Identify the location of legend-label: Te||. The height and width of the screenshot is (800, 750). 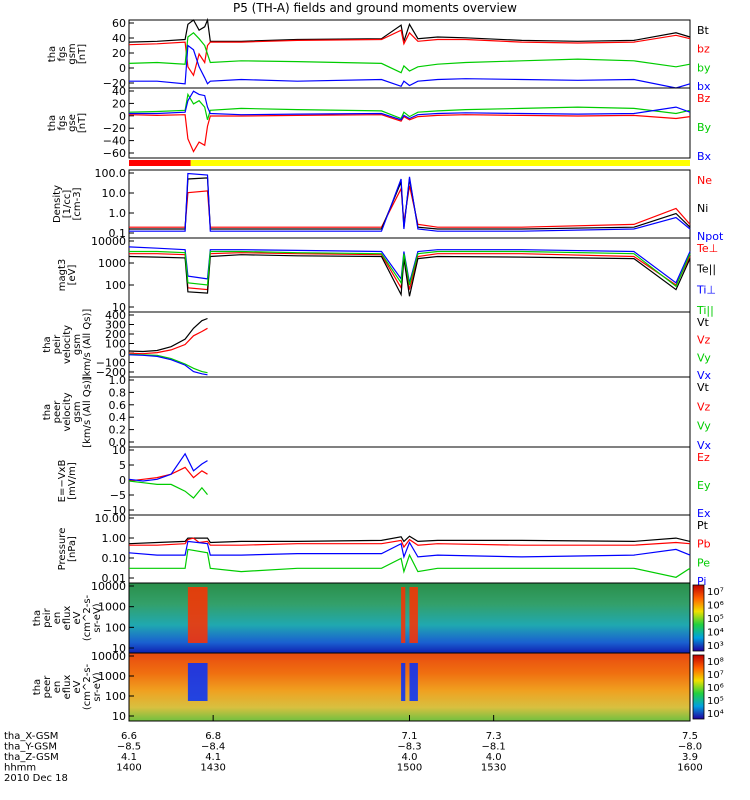
(706, 269).